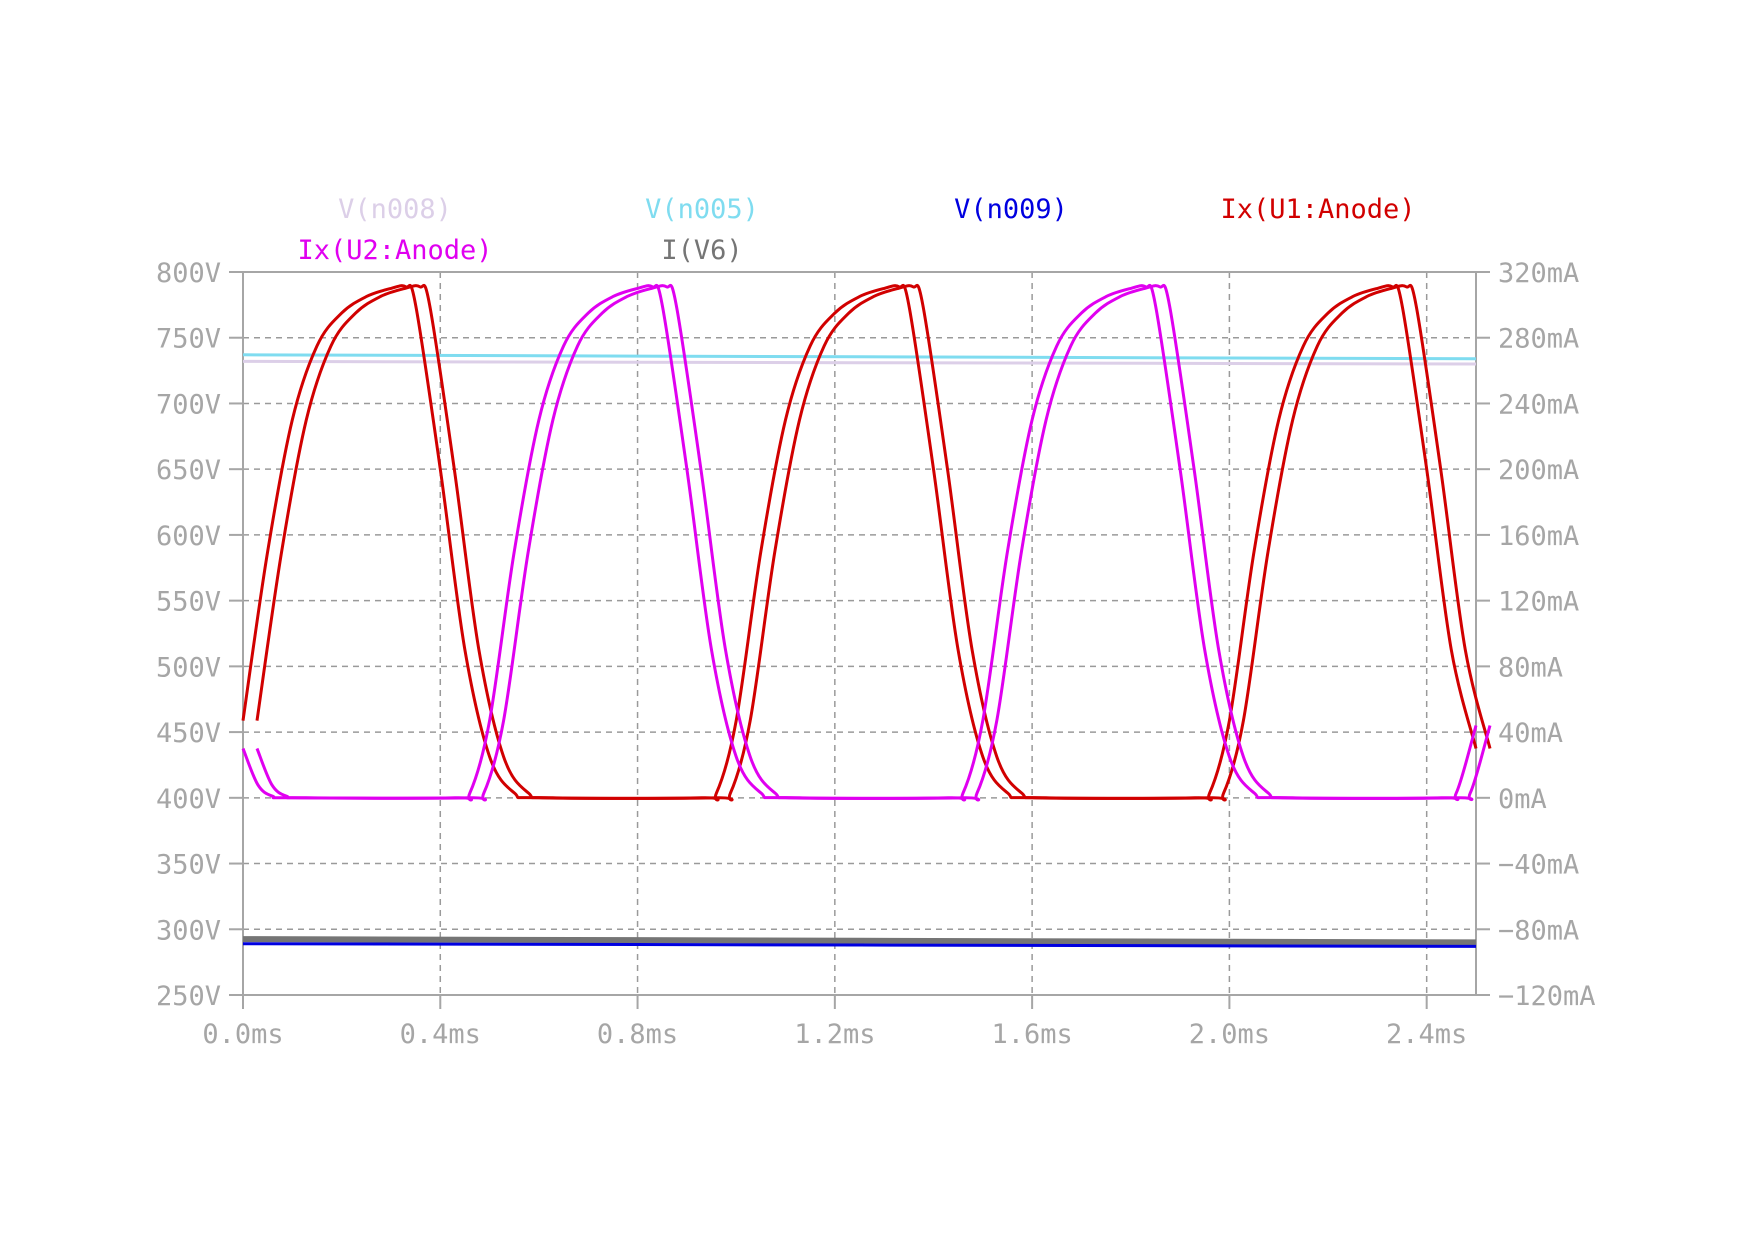 The height and width of the screenshot is (1239, 1754). Describe the element at coordinates (1538, 930) in the screenshot. I see `y-right-tick-label: −80mA` at that location.